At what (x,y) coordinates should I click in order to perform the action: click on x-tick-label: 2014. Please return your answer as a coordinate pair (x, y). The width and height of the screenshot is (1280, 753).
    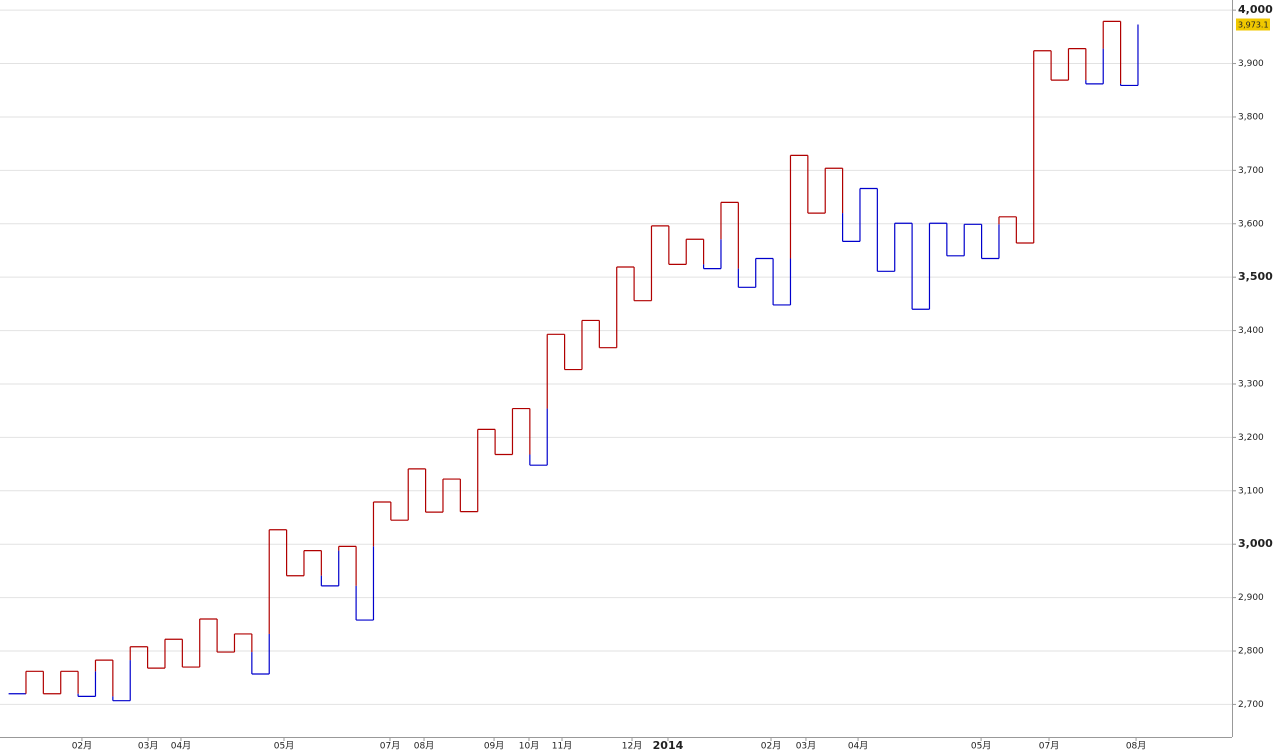
    Looking at the image, I should click on (668, 745).